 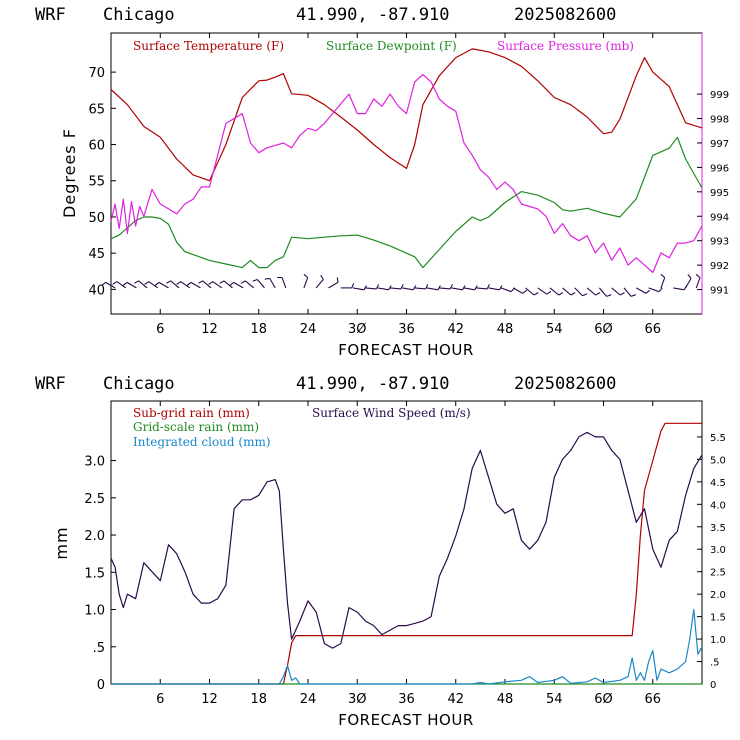 I want to click on bottom-run-label: 2025082600, so click(x=565, y=384).